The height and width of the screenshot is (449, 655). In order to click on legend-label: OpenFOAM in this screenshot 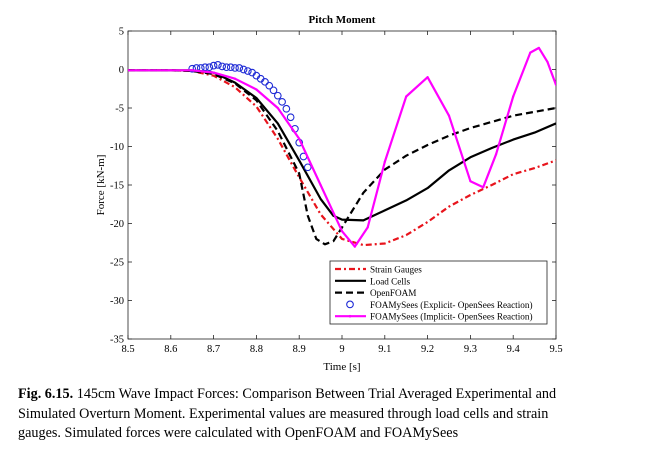, I will do `click(393, 293)`.